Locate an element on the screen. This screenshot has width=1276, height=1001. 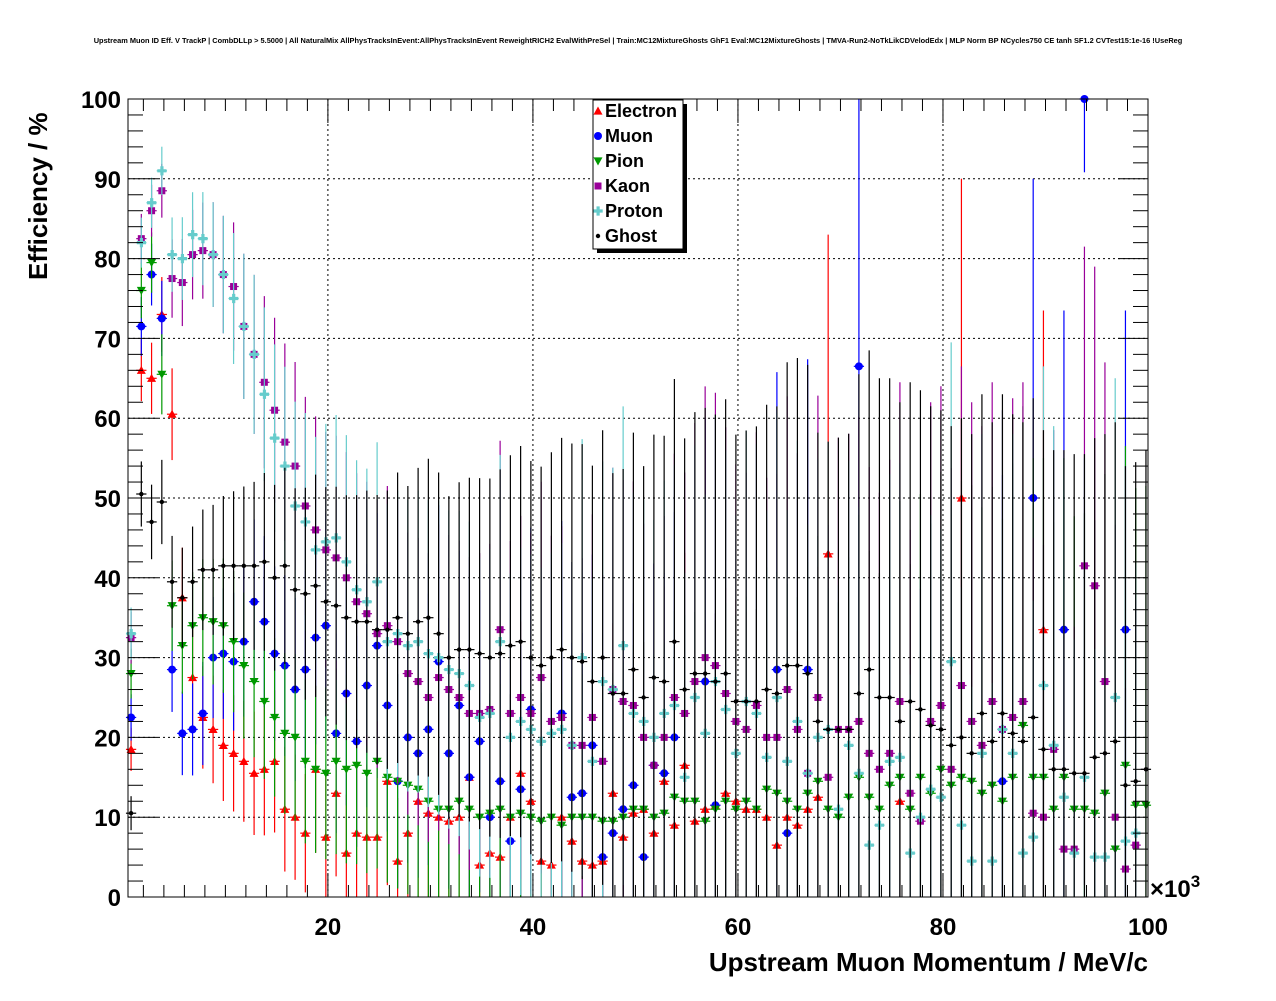
x-axis-multiplier: ×10³ is located at coordinates (1175, 887).